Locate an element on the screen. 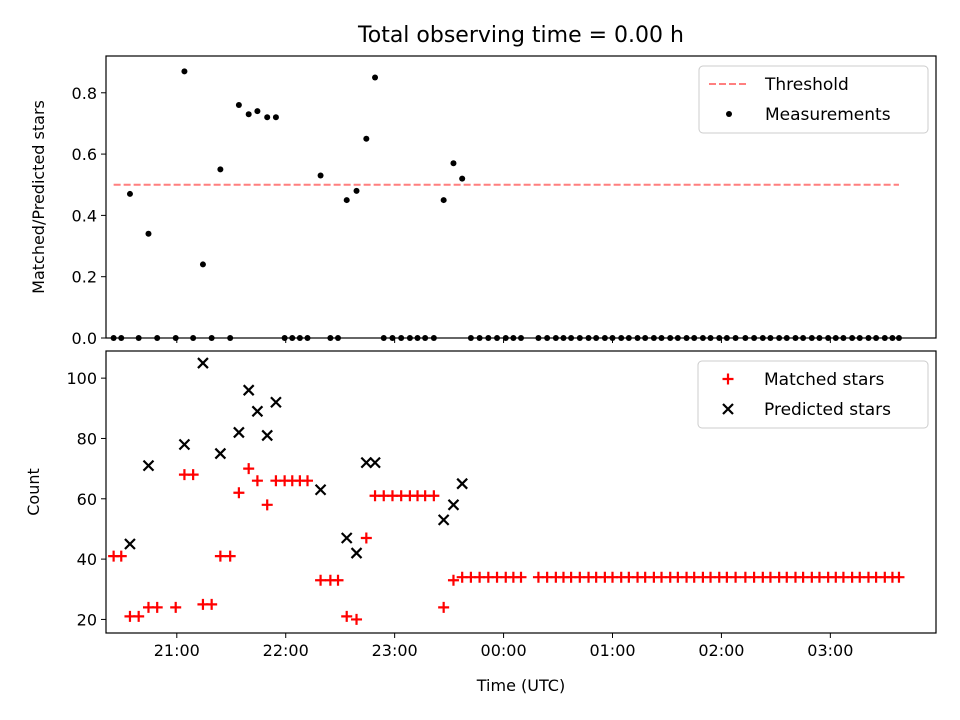 This screenshot has width=960, height=720. x-tick-label: 00:00 is located at coordinates (504, 650).